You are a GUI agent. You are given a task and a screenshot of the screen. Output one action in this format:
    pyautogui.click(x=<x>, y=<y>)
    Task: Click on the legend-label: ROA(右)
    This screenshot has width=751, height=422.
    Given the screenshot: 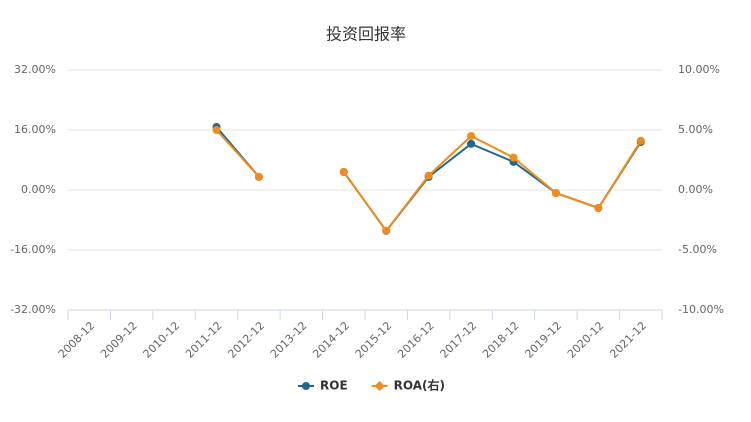 What is the action you would take?
    pyautogui.click(x=419, y=385)
    